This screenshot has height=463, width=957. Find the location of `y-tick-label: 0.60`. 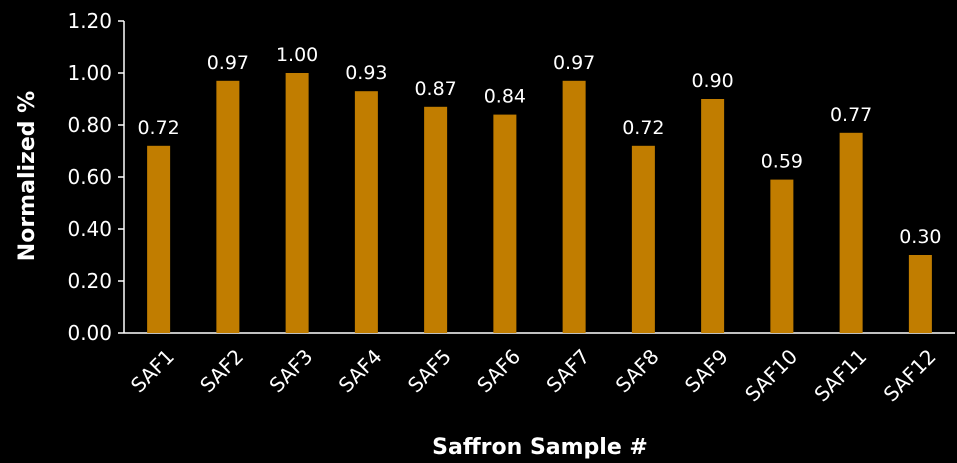

y-tick-label: 0.60 is located at coordinates (89, 177).